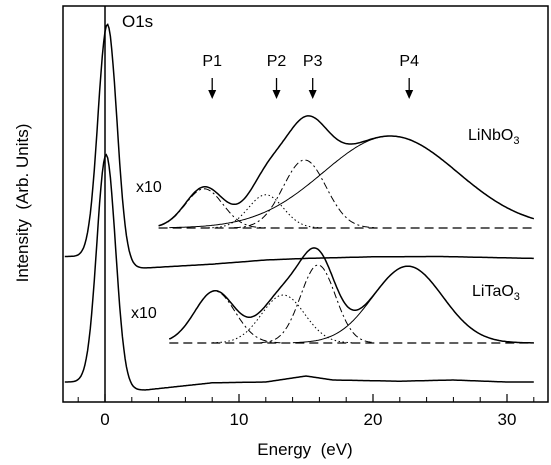  Describe the element at coordinates (507, 419) in the screenshot. I see `x-tick-label: 30` at that location.